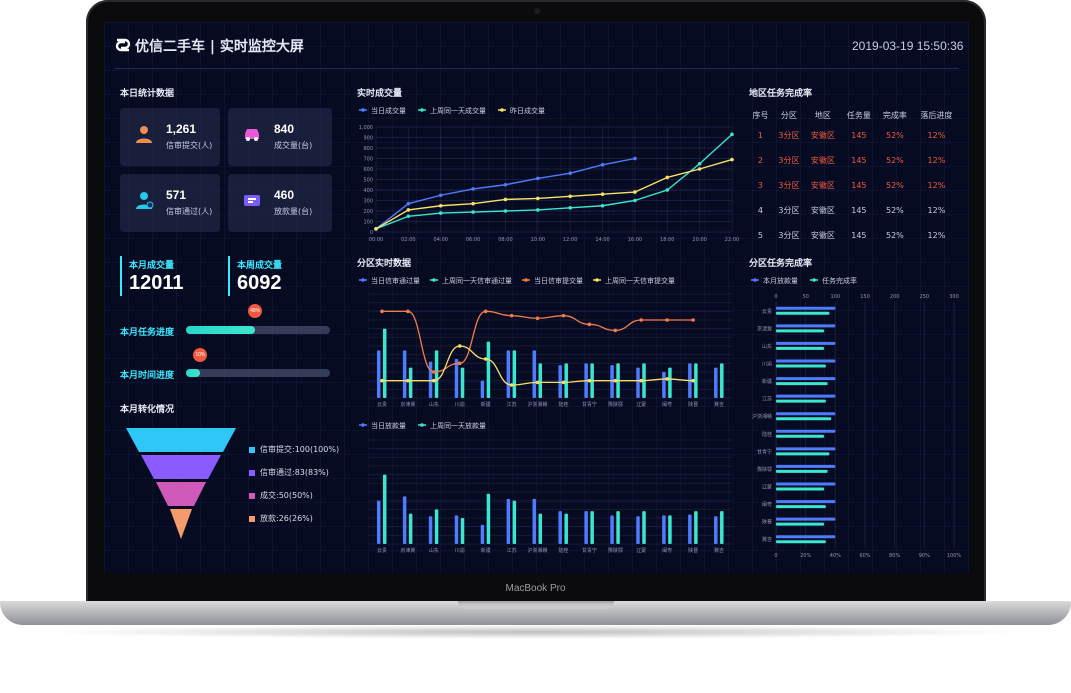  Describe the element at coordinates (452, 110) in the screenshot. I see `realtime-chart-legend: 当日成交量 上周同一天成交量 昨日成交量` at that location.